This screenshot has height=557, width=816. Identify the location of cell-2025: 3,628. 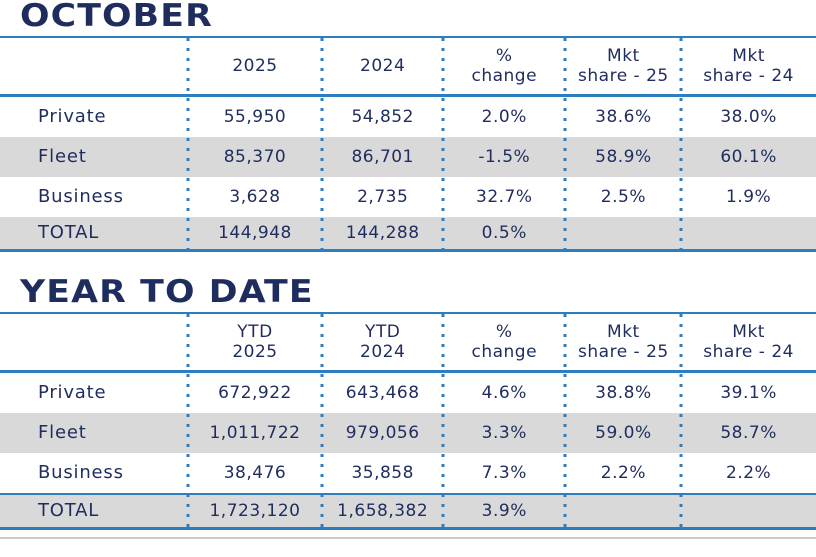
(255, 197).